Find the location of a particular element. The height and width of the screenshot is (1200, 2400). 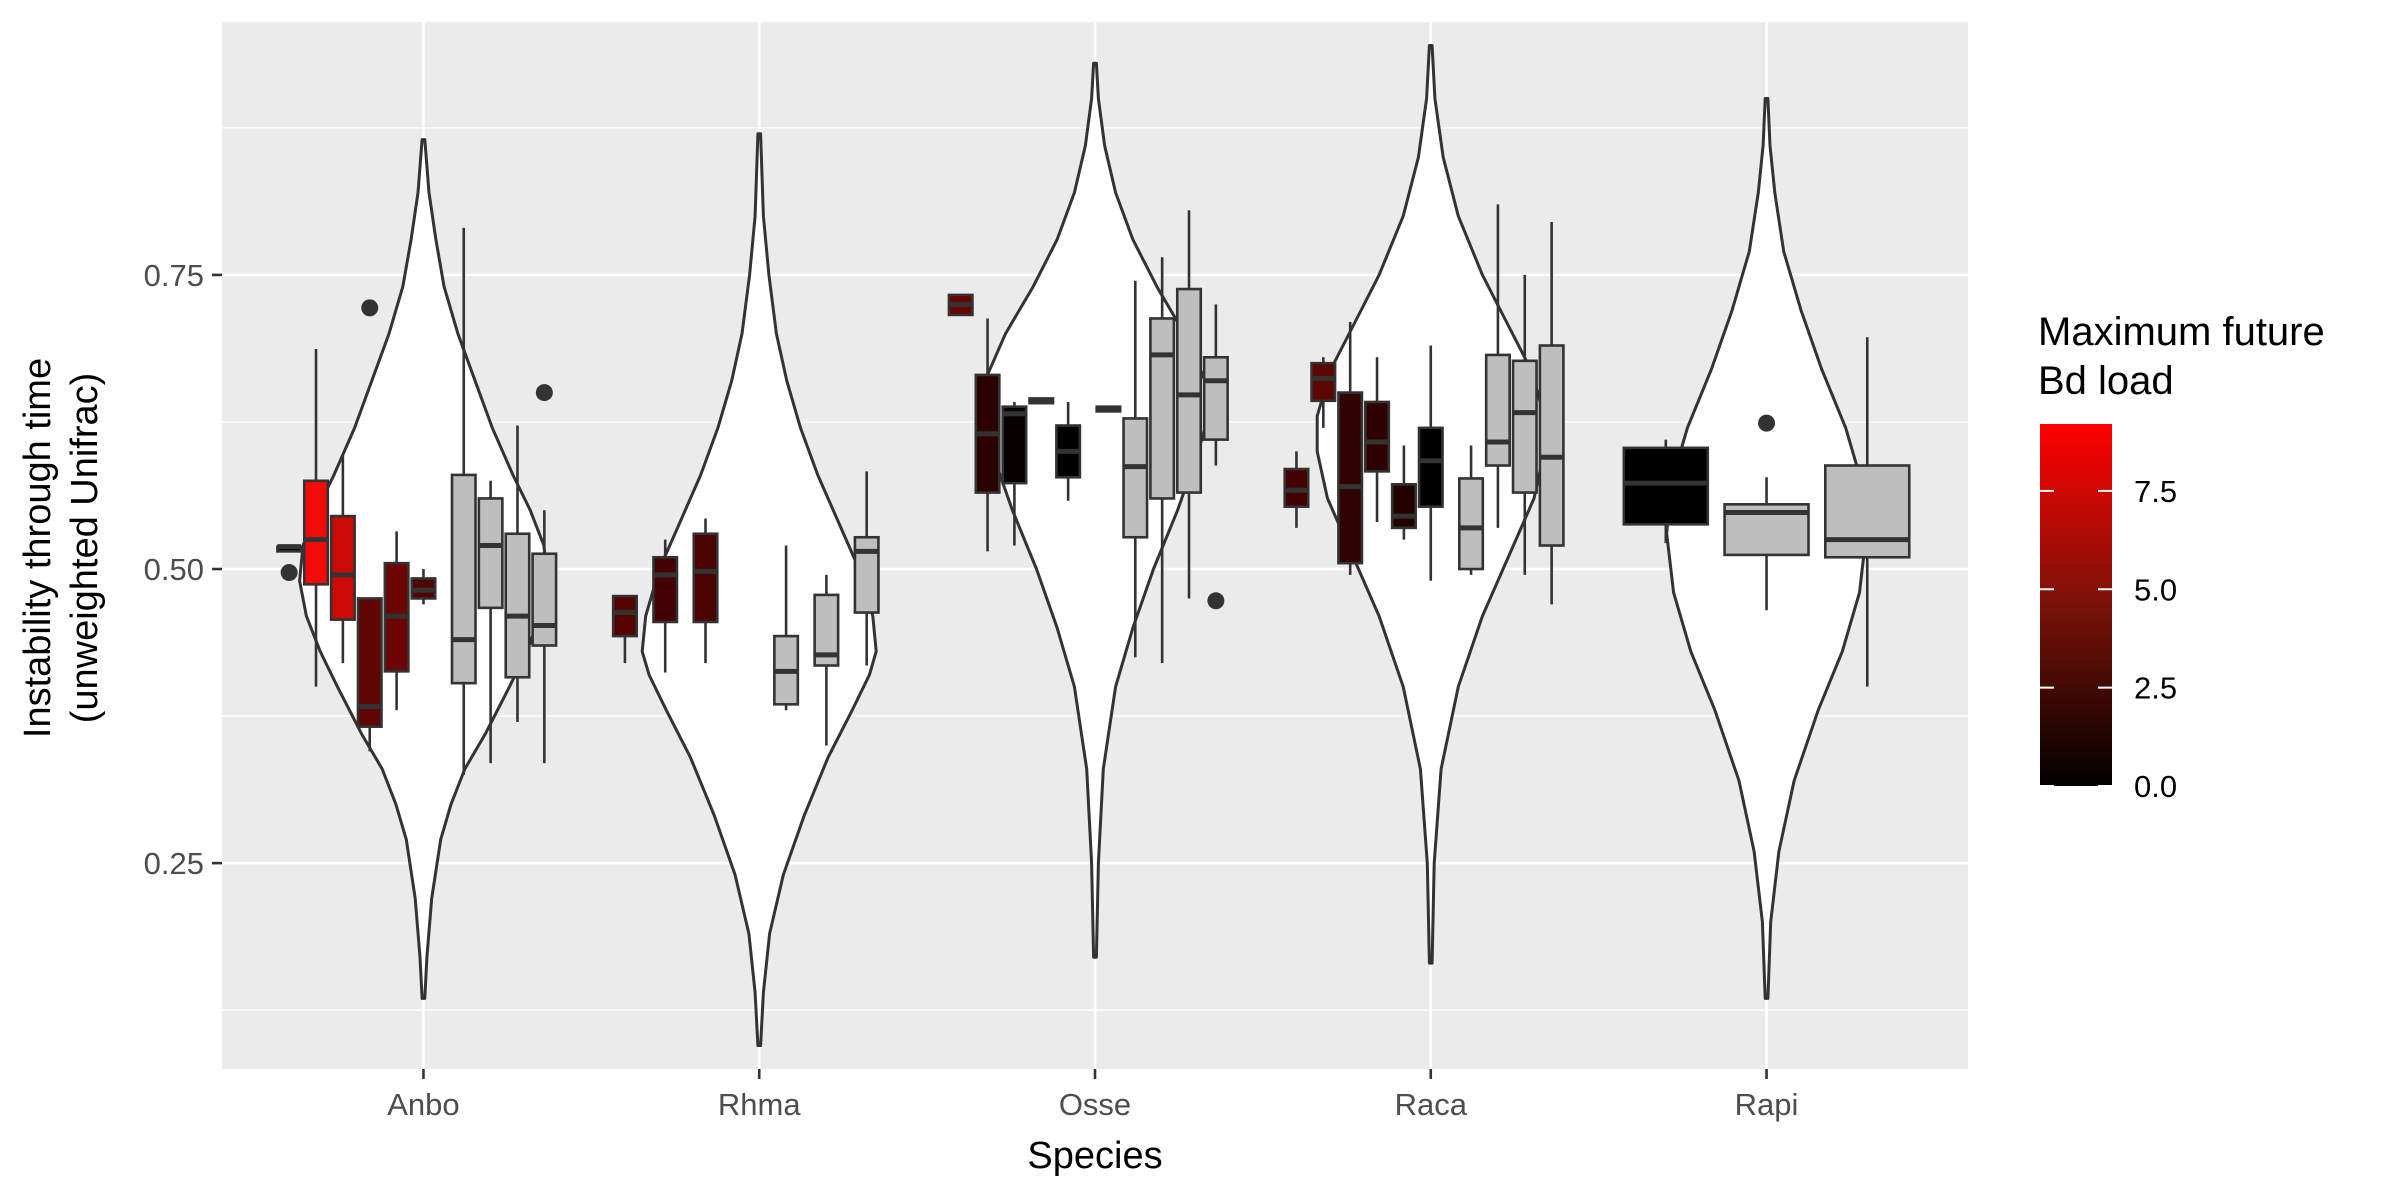

x-tick-label: Rapi is located at coordinates (1767, 1104).